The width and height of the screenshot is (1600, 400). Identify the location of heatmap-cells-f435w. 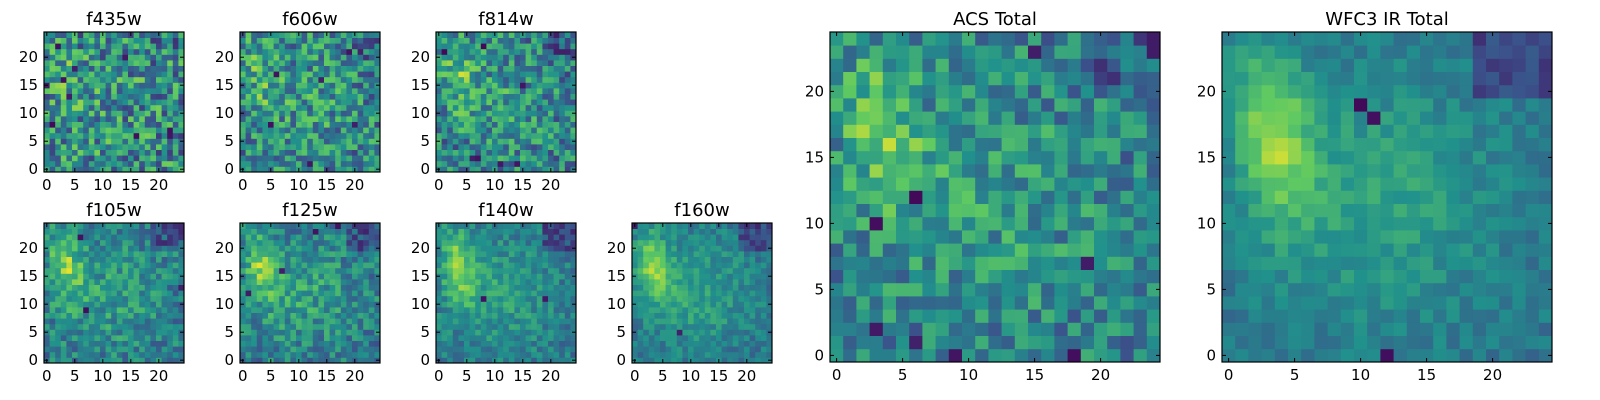
(114, 102).